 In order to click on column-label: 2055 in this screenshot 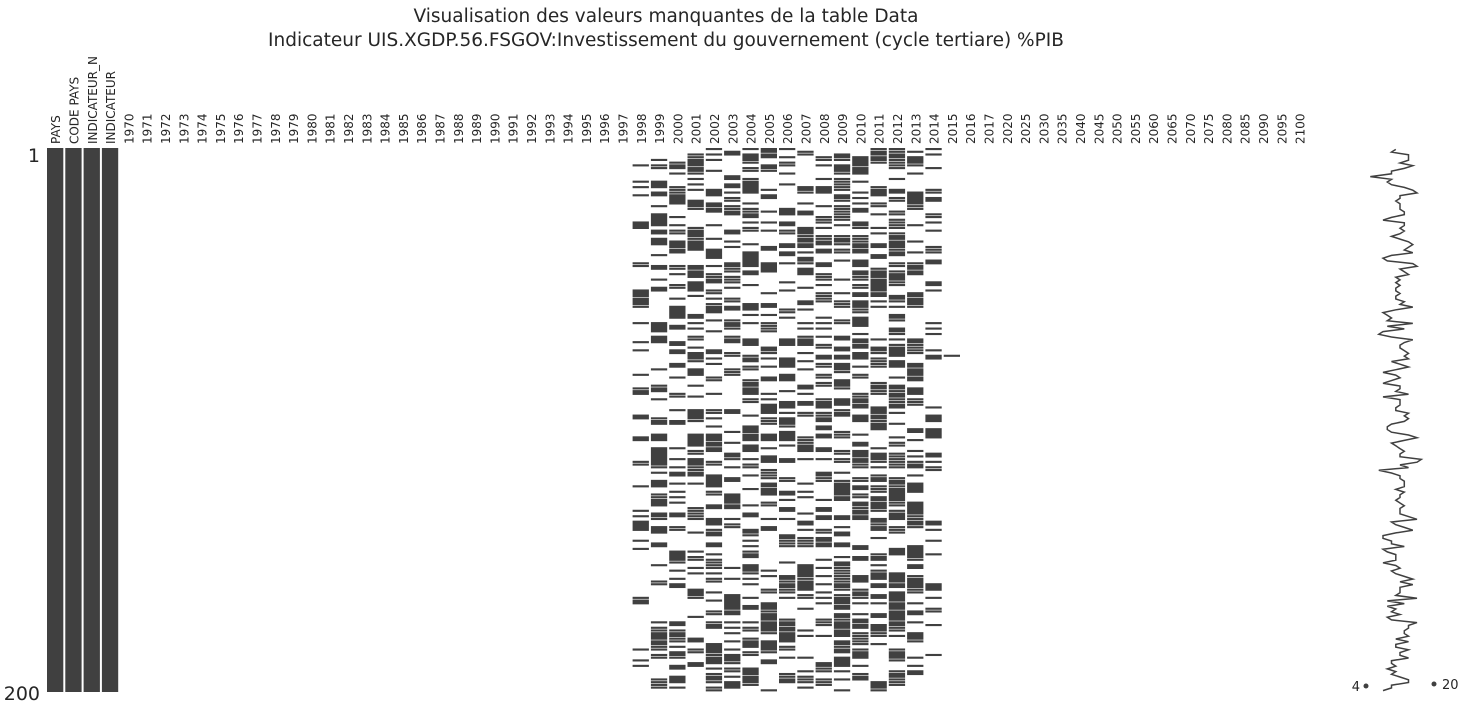, I will do `click(1136, 128)`.